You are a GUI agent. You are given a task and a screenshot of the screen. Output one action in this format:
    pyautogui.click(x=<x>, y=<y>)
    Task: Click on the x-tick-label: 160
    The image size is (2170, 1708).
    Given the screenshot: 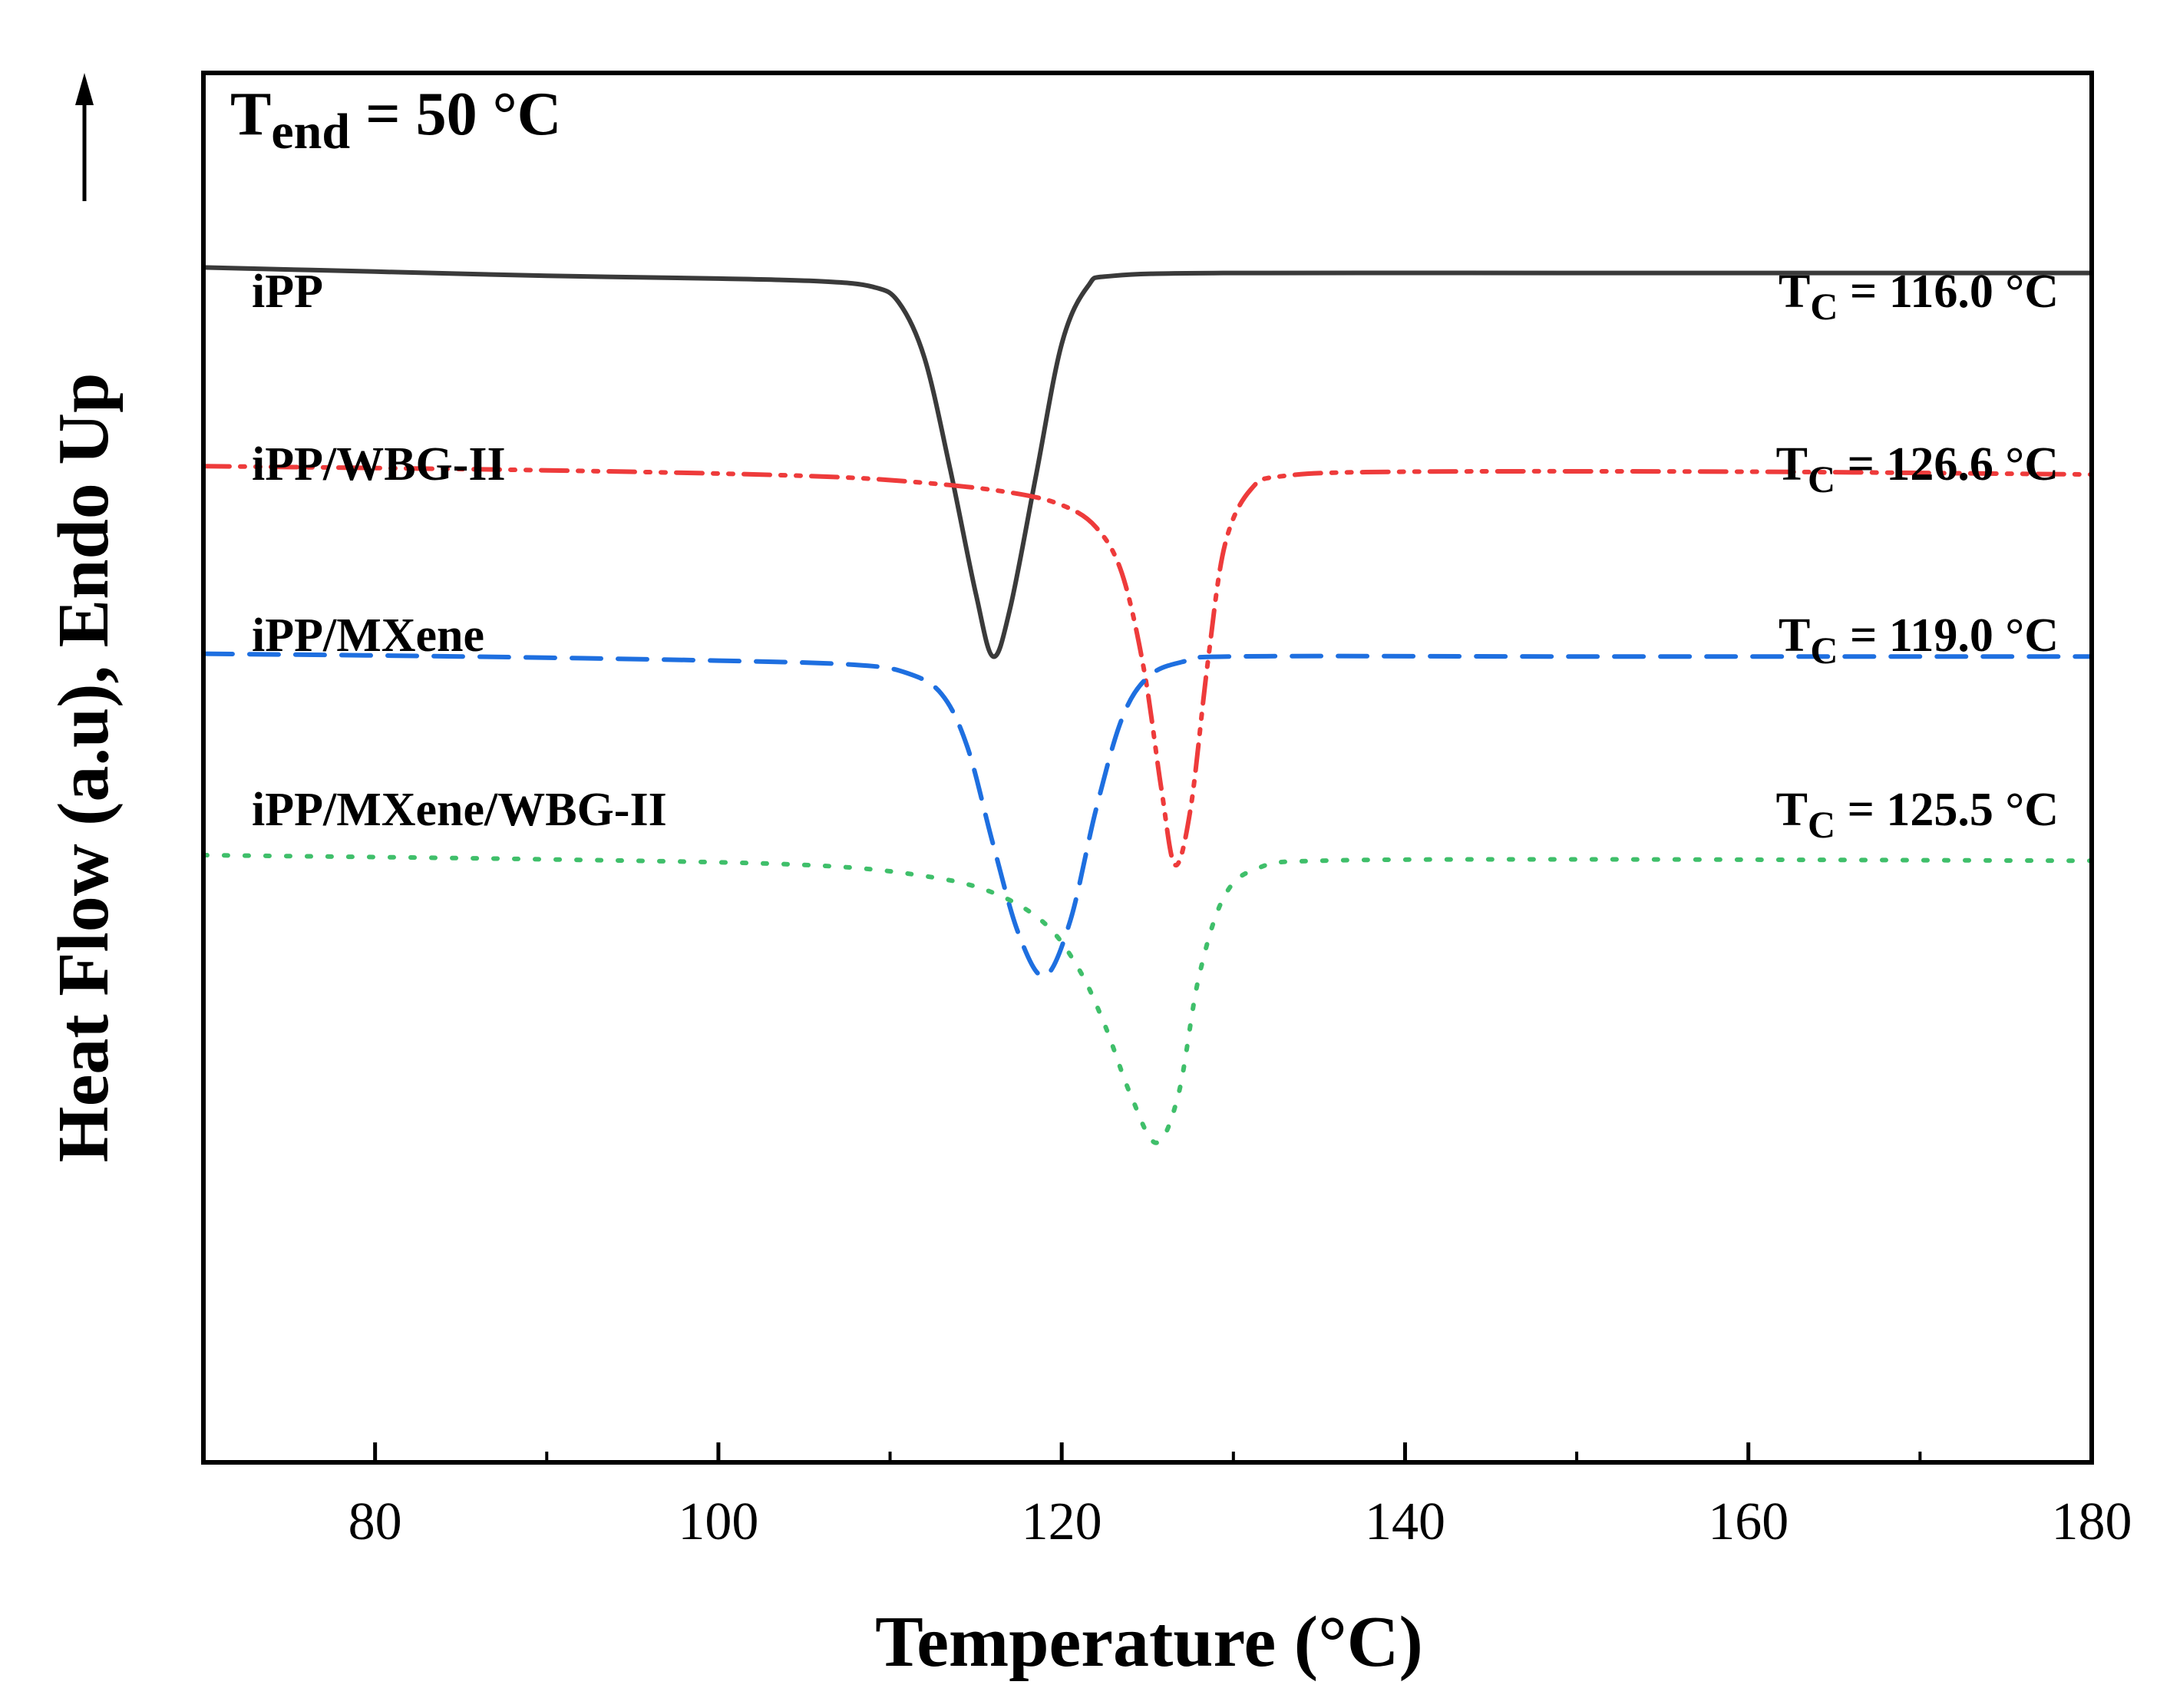 What is the action you would take?
    pyautogui.click(x=1748, y=1521)
    